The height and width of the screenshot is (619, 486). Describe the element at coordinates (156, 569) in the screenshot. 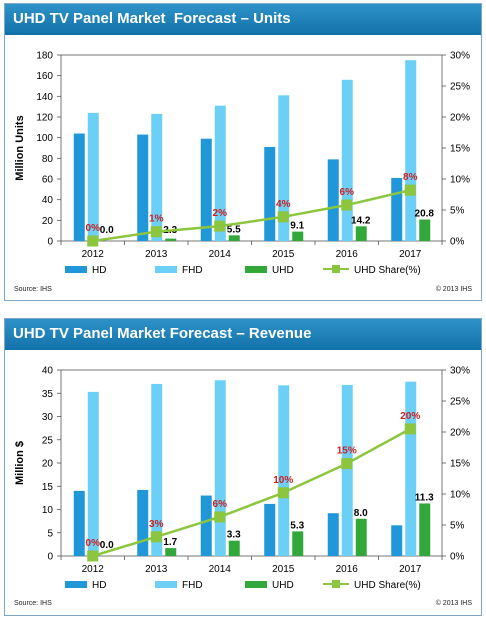

I see `revenue-x-tick-label: 2013` at that location.